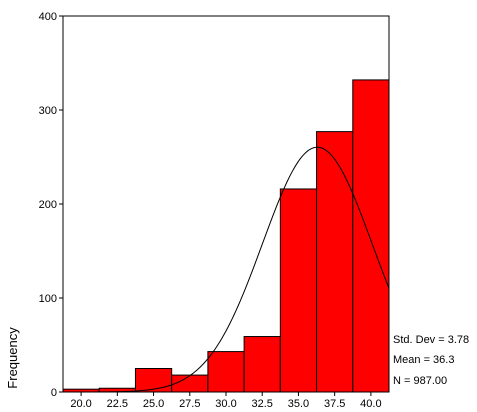  I want to click on x-axis: 20.0 22.5 25.0 27.5 30.0 32.5 35.0 37.5 40.0, so click(226, 401).